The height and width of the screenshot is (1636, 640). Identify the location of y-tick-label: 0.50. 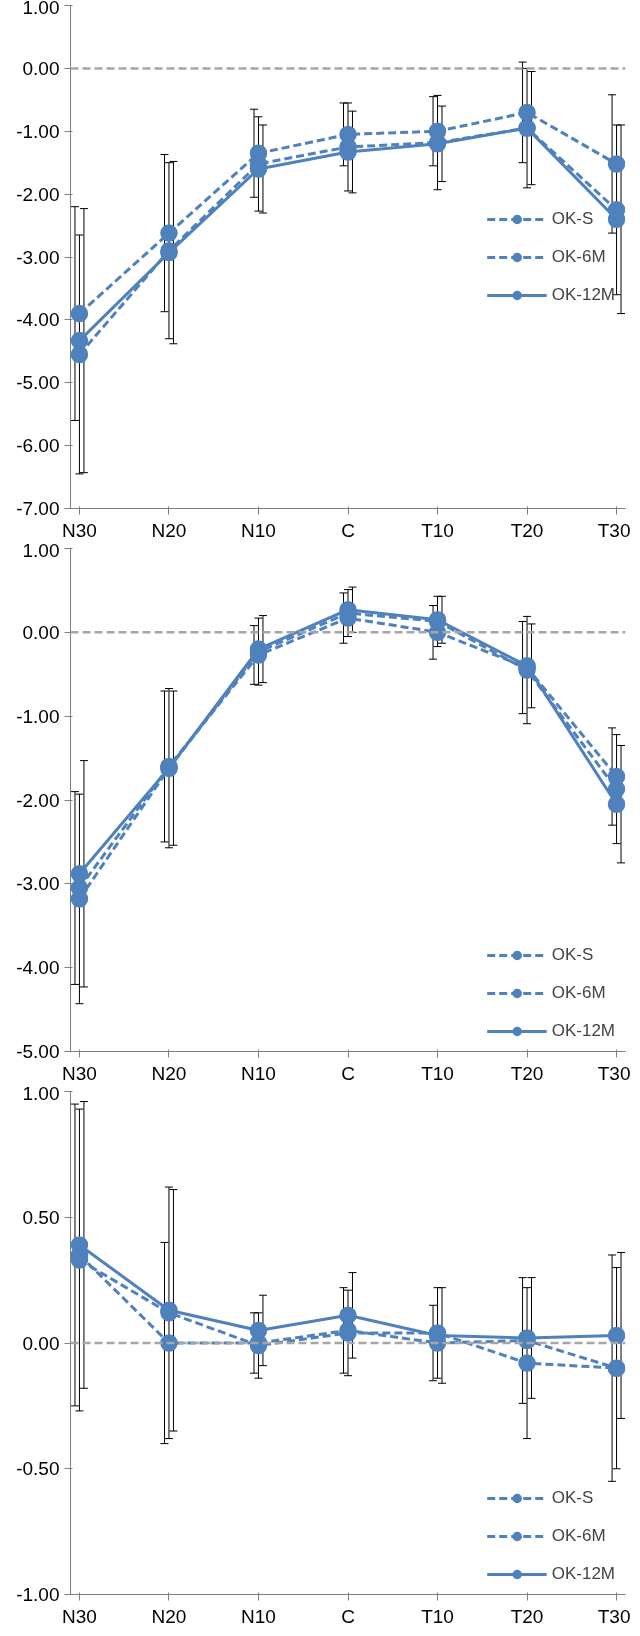
(41, 1217).